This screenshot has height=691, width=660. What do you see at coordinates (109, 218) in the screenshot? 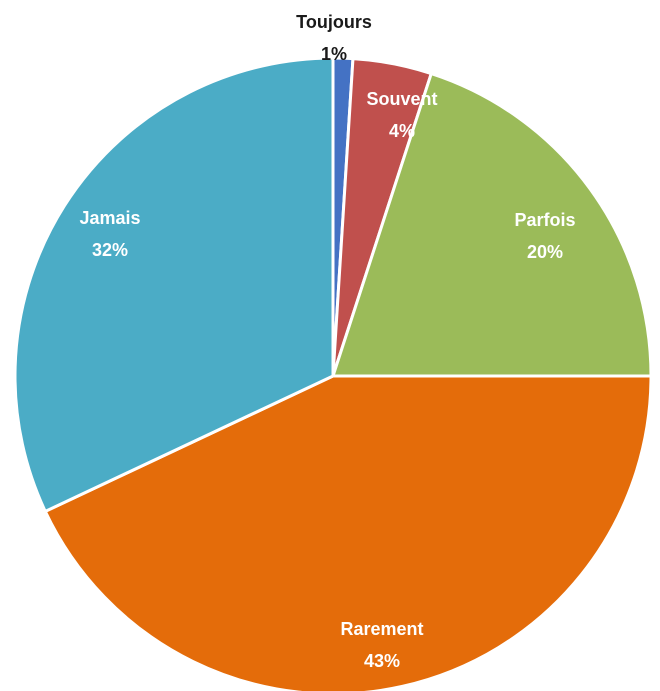
I see `slice-label-jamais: Jamais` at bounding box center [109, 218].